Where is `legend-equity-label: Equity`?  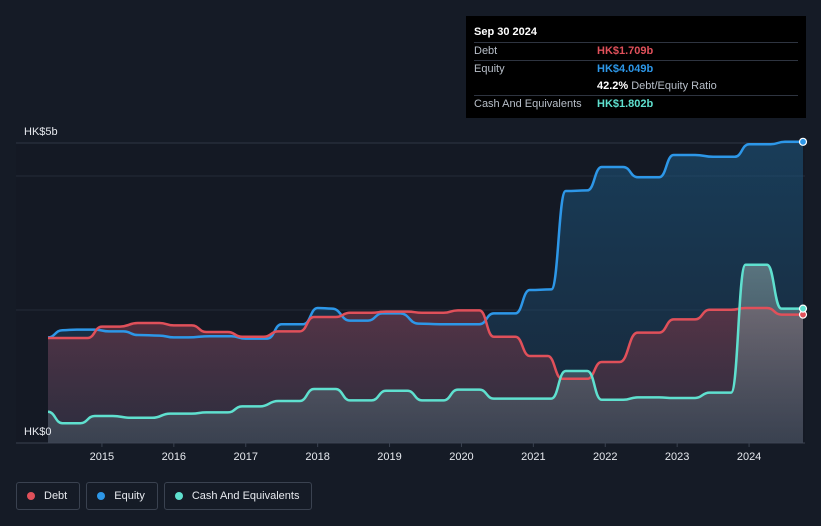 legend-equity-label: Equity is located at coordinates (129, 496).